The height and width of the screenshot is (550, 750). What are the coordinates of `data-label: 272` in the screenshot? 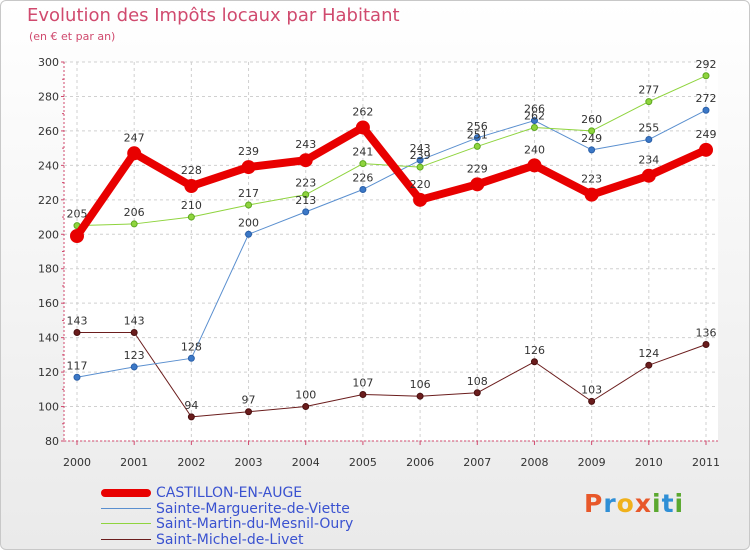 It's located at (706, 98).